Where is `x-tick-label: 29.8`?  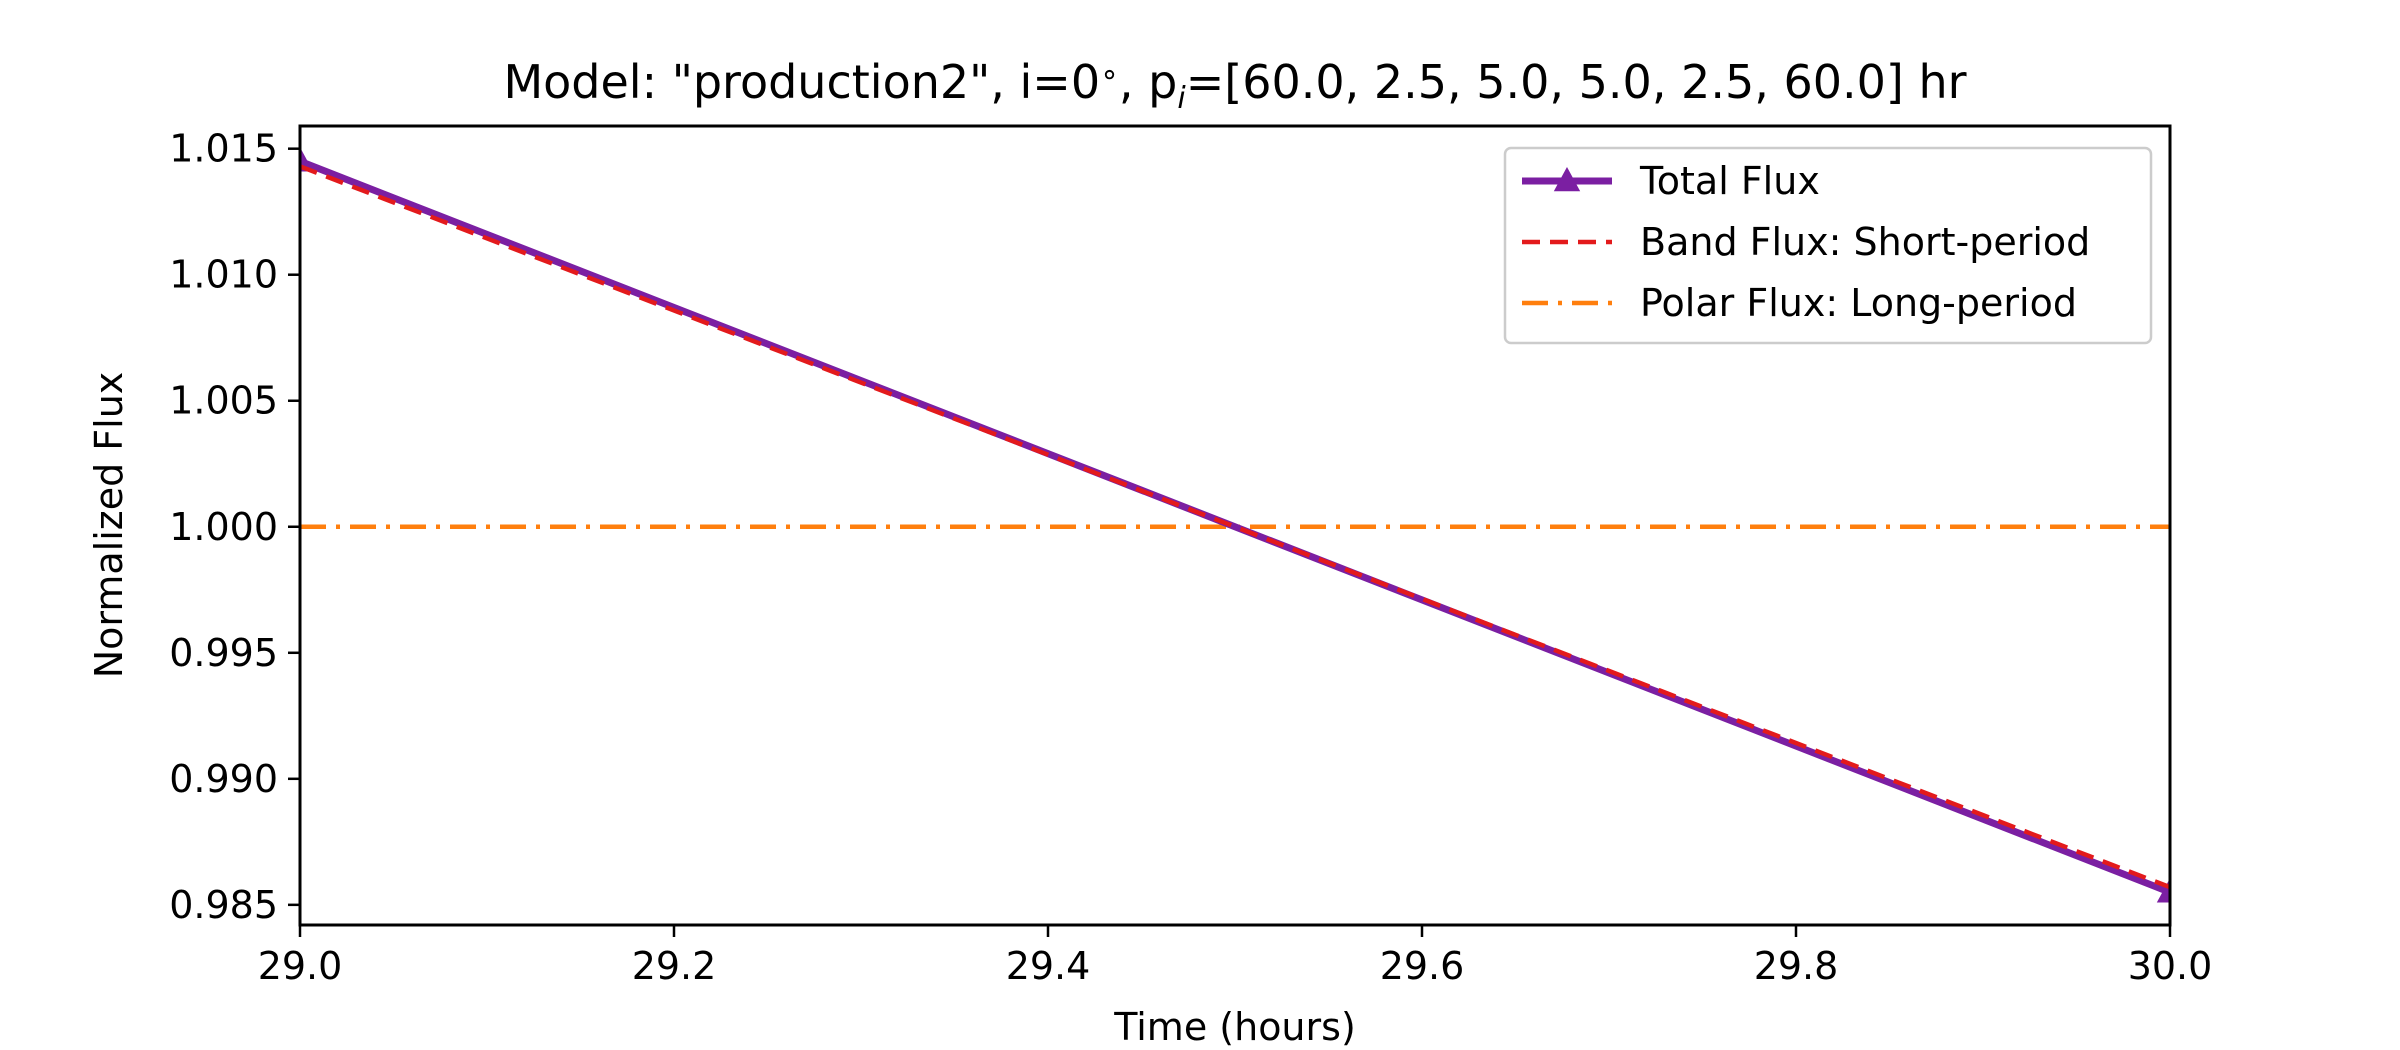
x-tick-label: 29.8 is located at coordinates (1796, 966).